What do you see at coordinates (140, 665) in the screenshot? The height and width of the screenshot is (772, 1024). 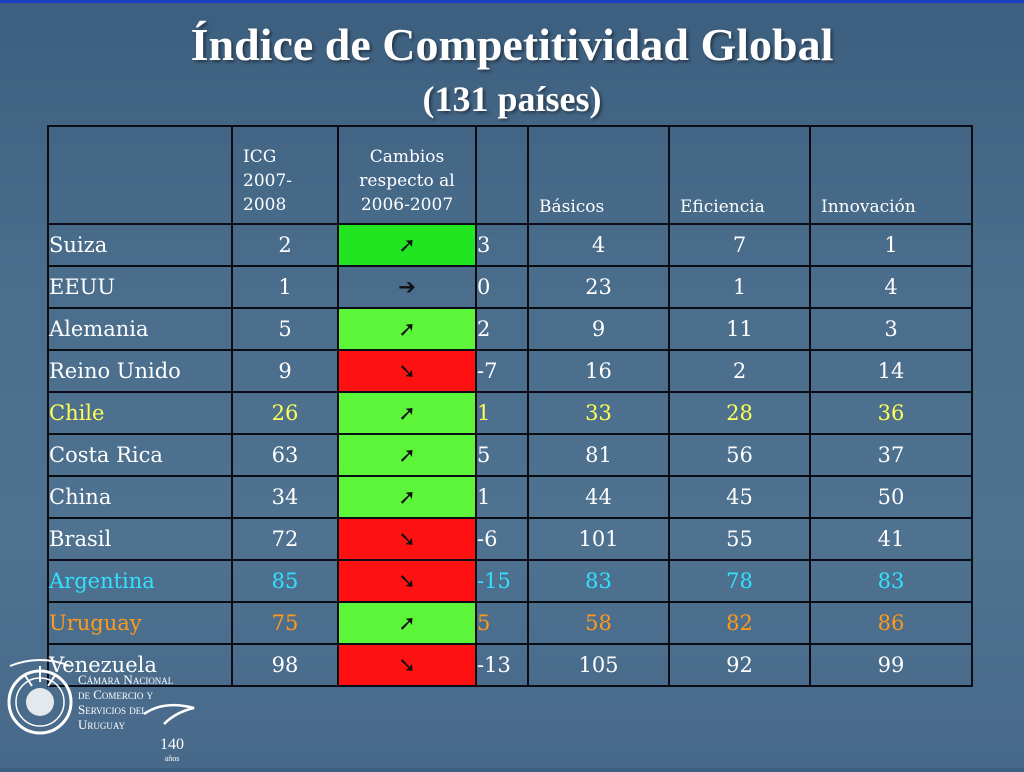 I see `country-cell: Venezuela` at bounding box center [140, 665].